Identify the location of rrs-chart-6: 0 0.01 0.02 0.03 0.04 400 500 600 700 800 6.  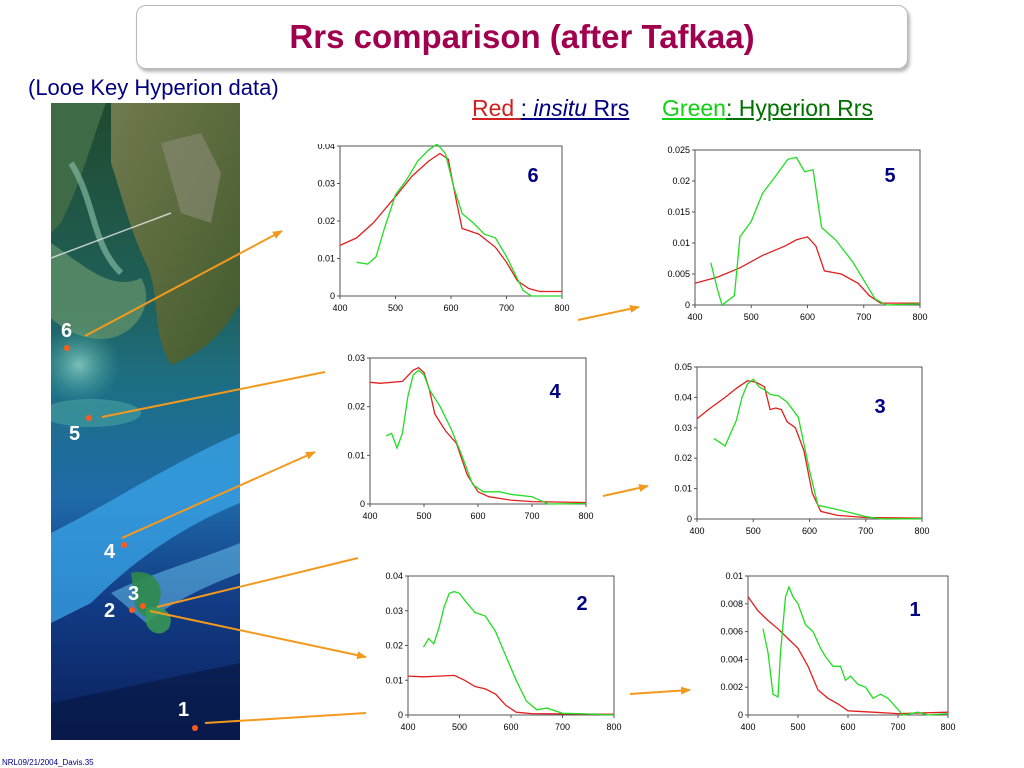
(443, 228).